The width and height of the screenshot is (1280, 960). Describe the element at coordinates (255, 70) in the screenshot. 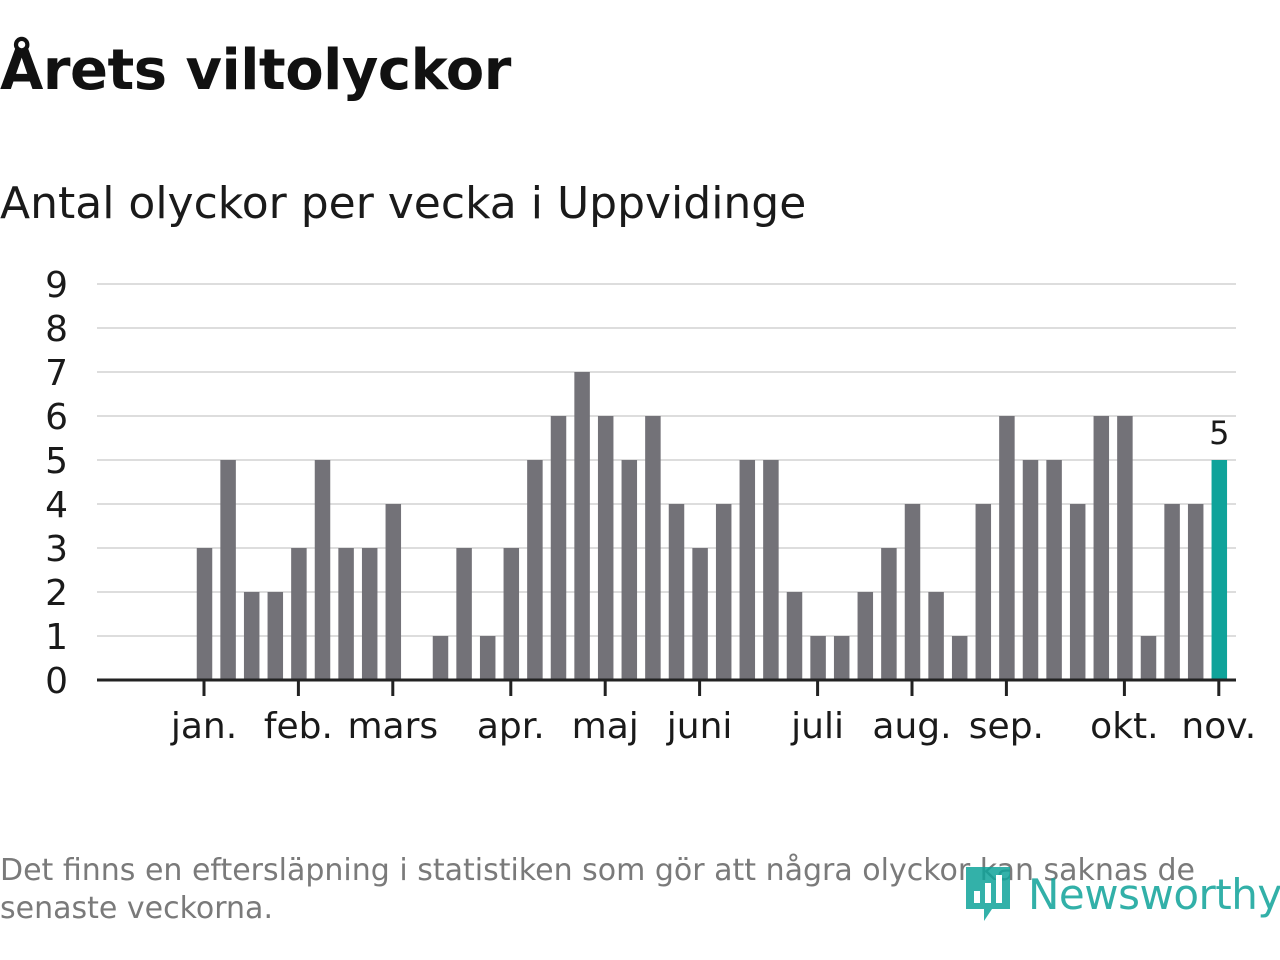

I see `chart-title: Årets viltolyckor` at that location.